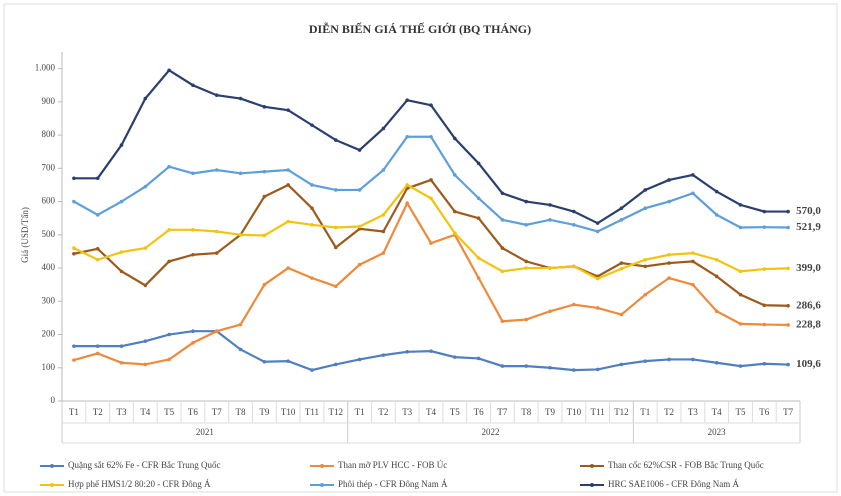 The image size is (841, 496). I want to click on value-label: 570,0, so click(808, 211).